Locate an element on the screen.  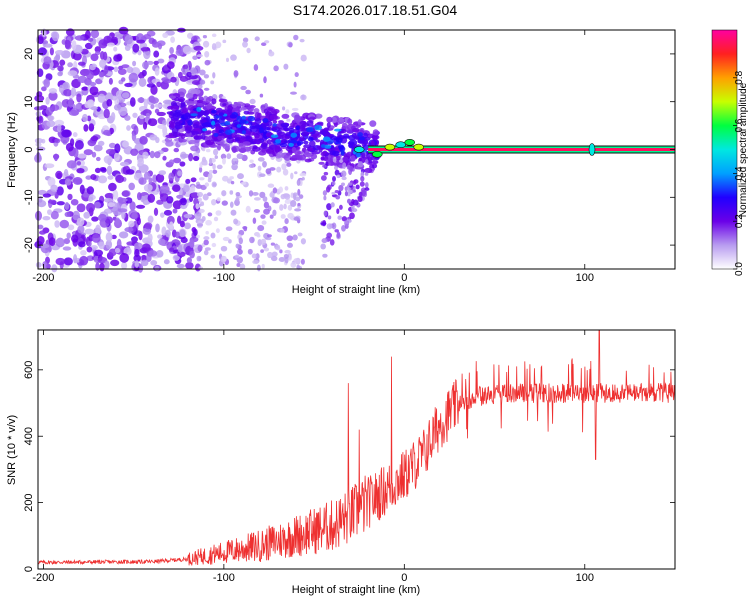
carrier-blob is located at coordinates (419, 147).